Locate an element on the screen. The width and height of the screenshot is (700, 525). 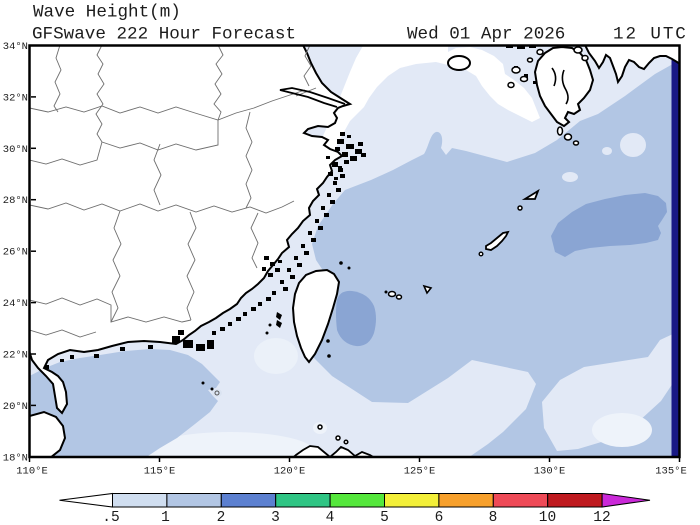
svg-text: 125°E is located at coordinates (420, 472).